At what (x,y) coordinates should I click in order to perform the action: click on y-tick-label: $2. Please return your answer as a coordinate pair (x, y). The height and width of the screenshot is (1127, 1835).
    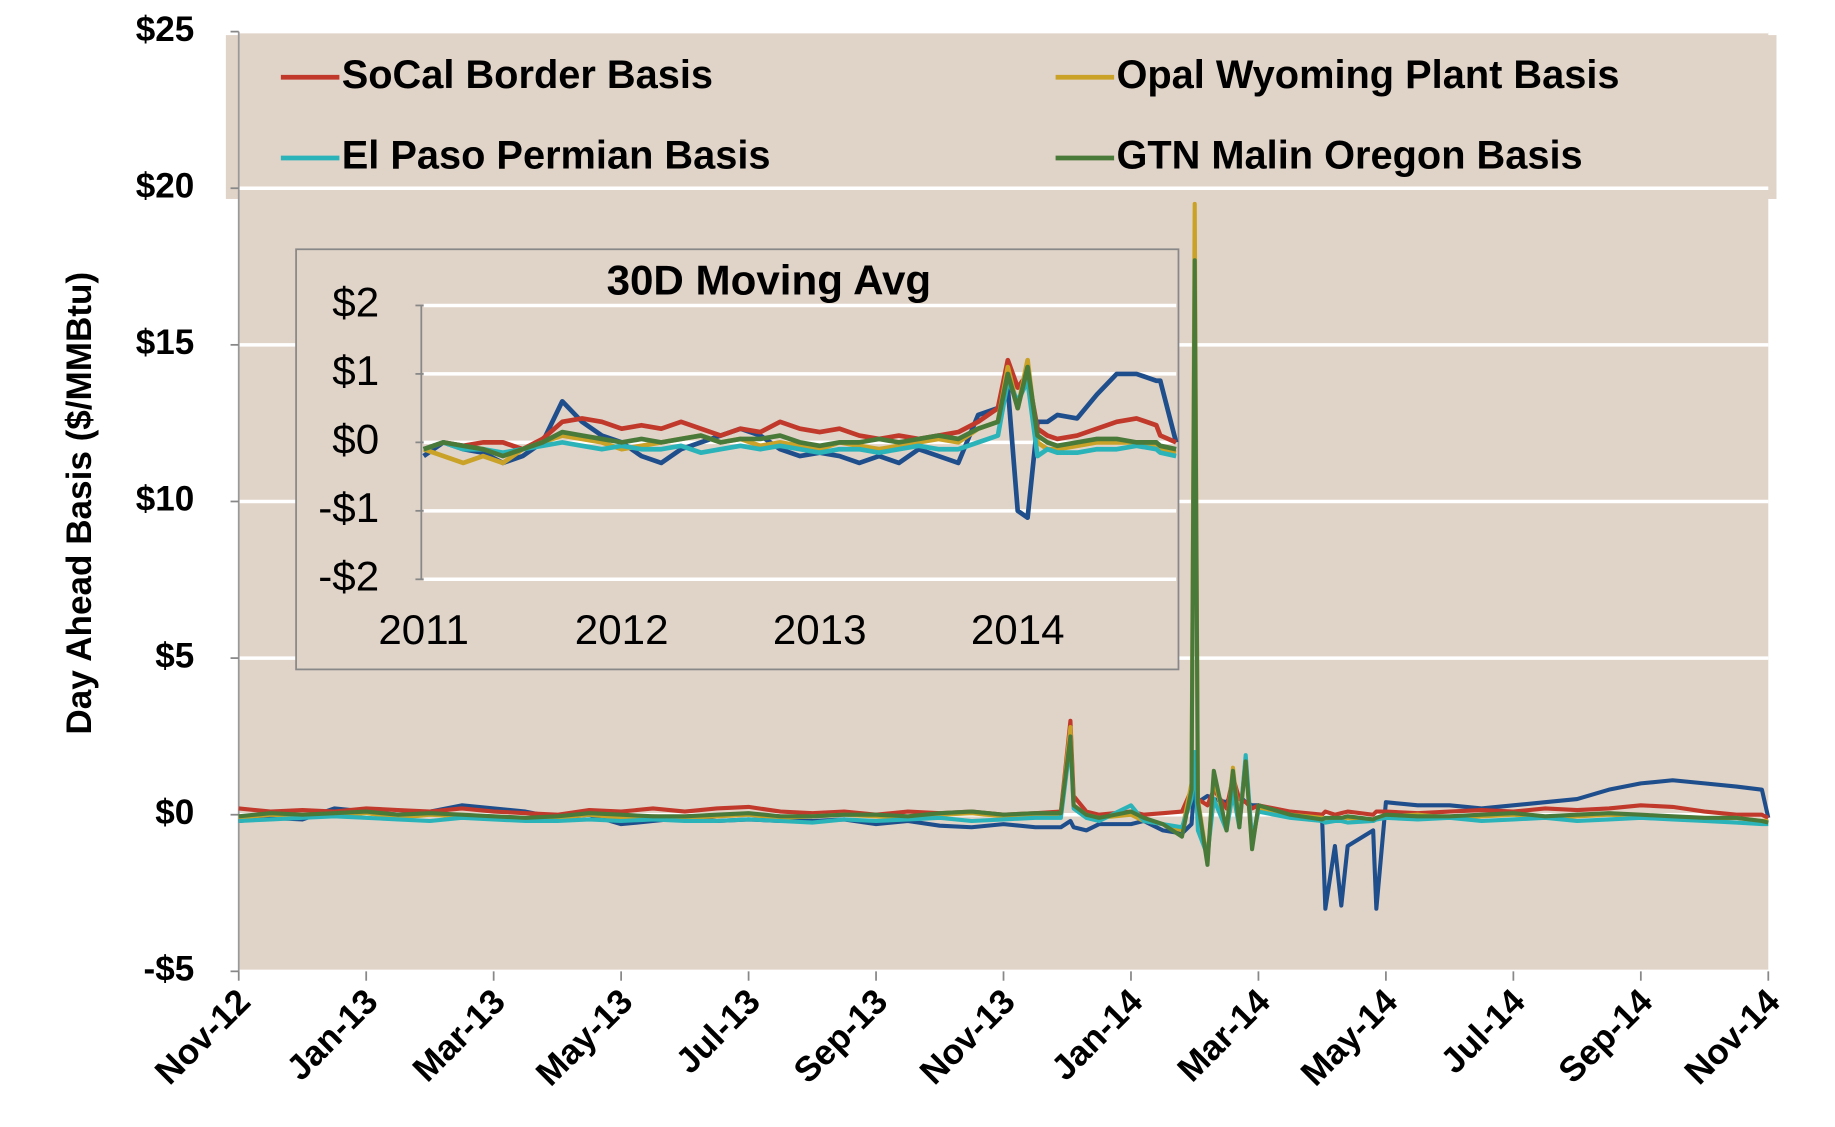
    Looking at the image, I should click on (355, 302).